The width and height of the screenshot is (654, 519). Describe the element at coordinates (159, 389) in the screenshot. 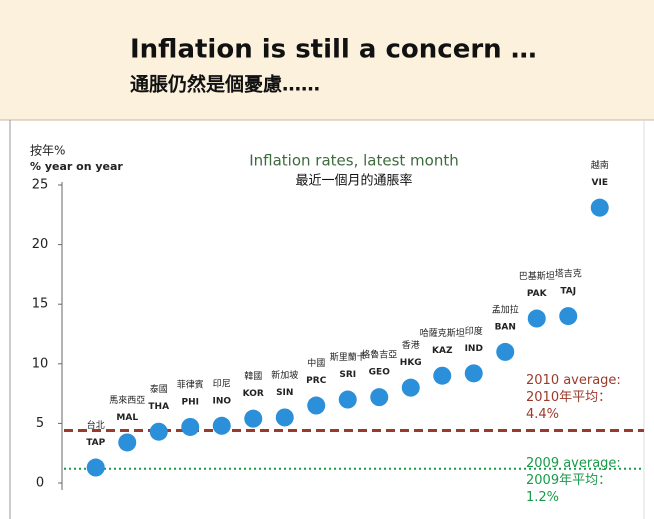

I see `category-label: 泰國` at that location.